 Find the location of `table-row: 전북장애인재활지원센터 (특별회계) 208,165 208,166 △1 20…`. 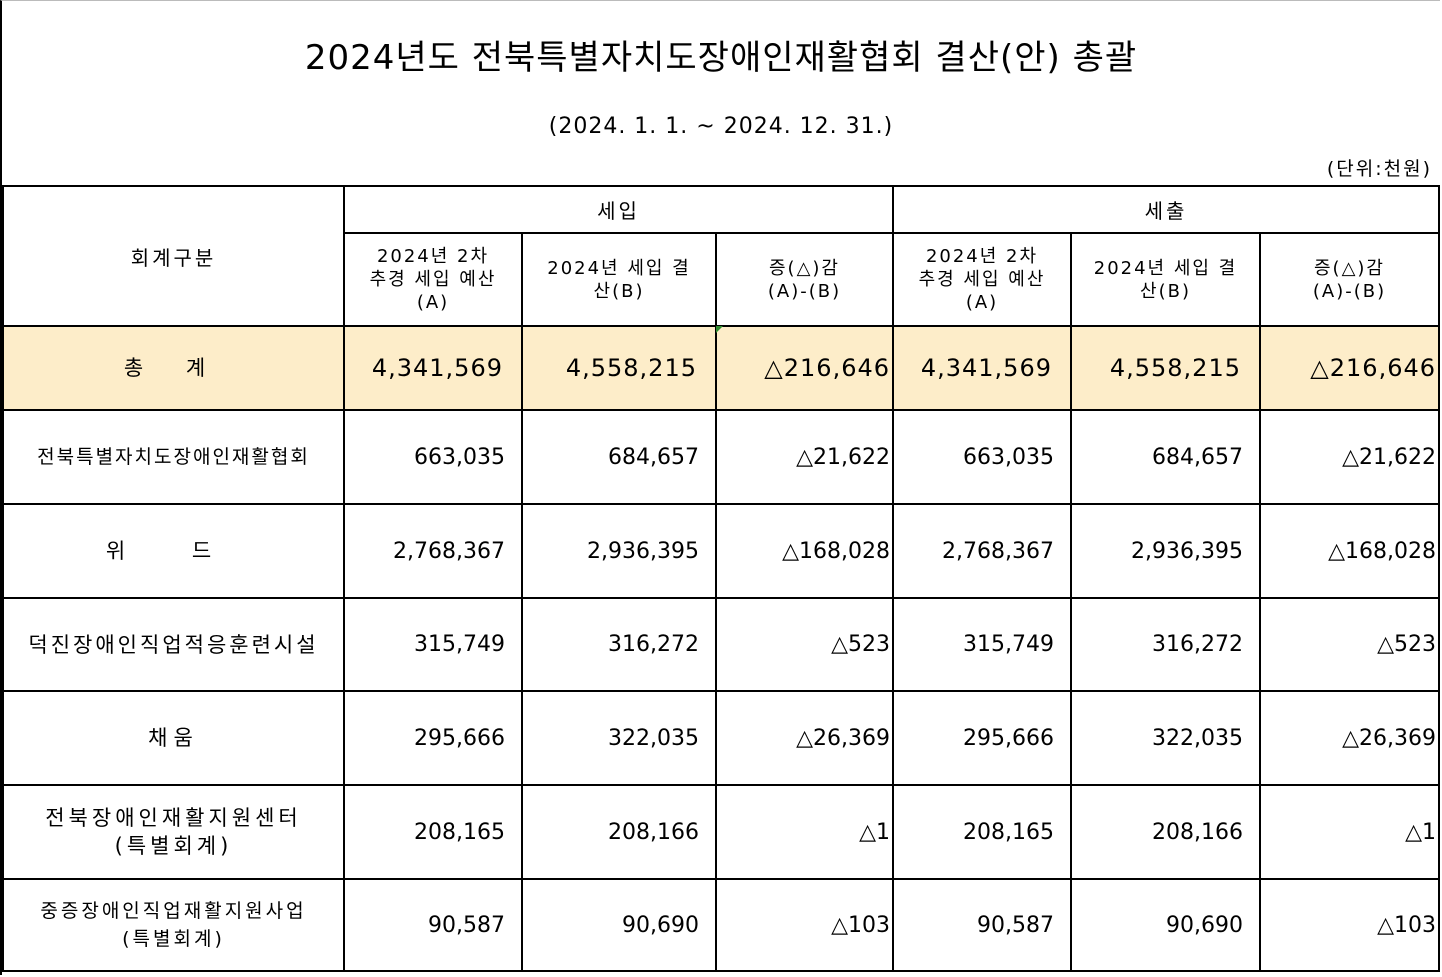

table-row: 전북장애인재활지원센터 (특별회계) 208,165 208,166 △1 20… is located at coordinates (721, 832).